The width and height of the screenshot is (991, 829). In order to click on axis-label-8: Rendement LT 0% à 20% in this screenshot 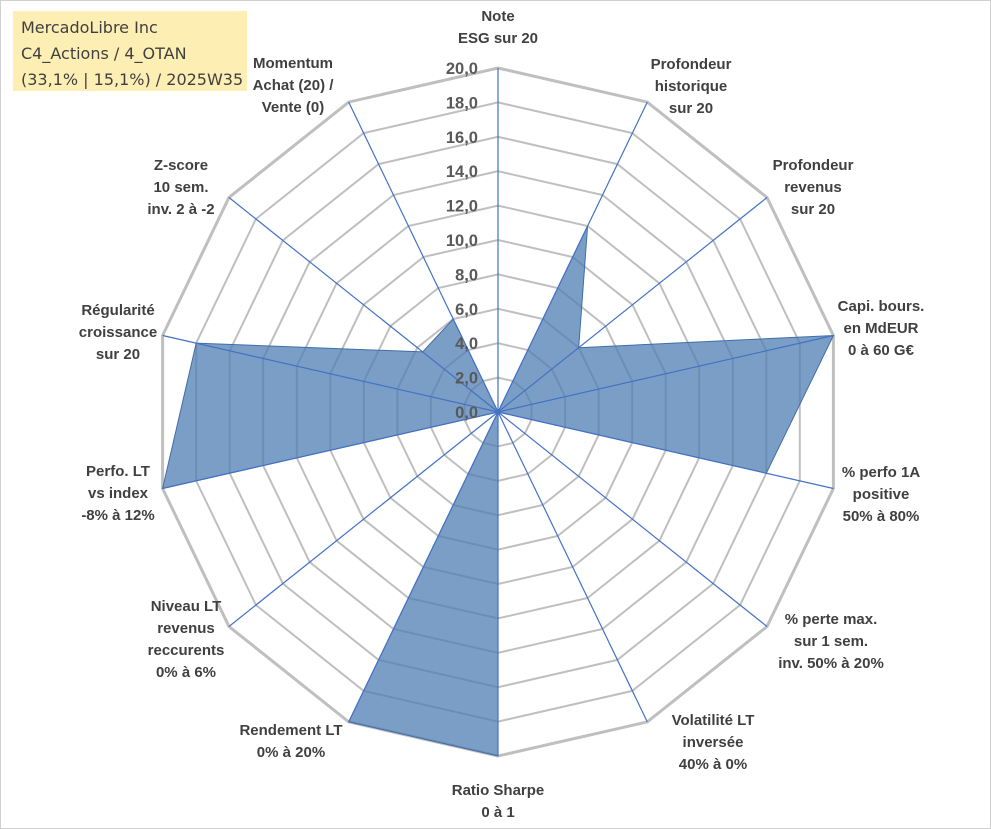, I will do `click(290, 741)`.